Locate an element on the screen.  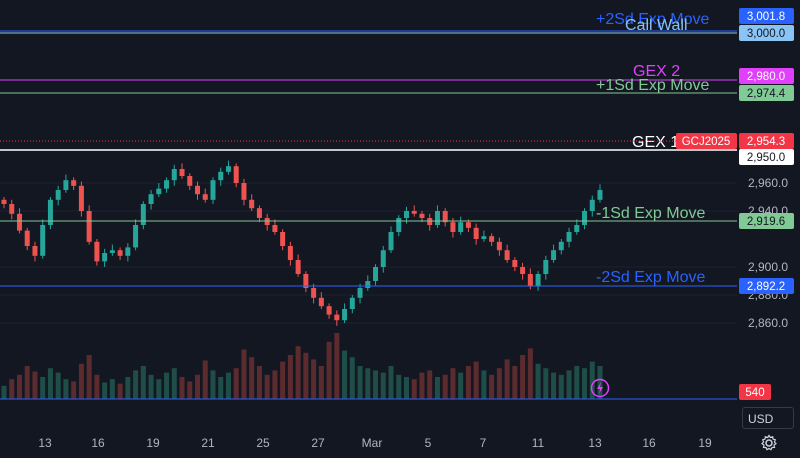
lightning-icon is located at coordinates (600, 388).